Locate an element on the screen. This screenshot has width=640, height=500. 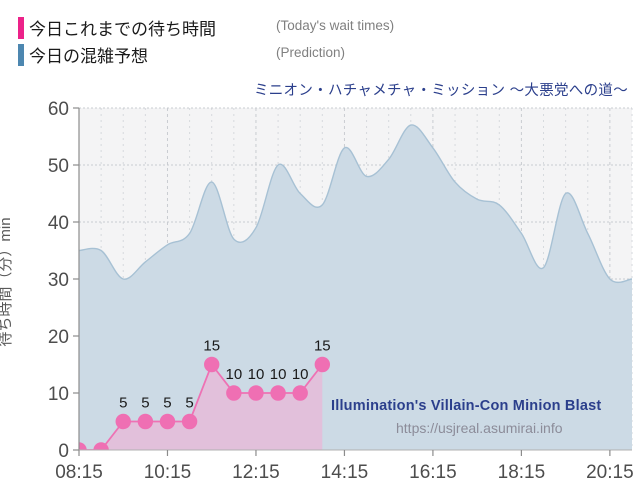
legend-item-prediction: 今日の混雑予想 is located at coordinates (318, 54).